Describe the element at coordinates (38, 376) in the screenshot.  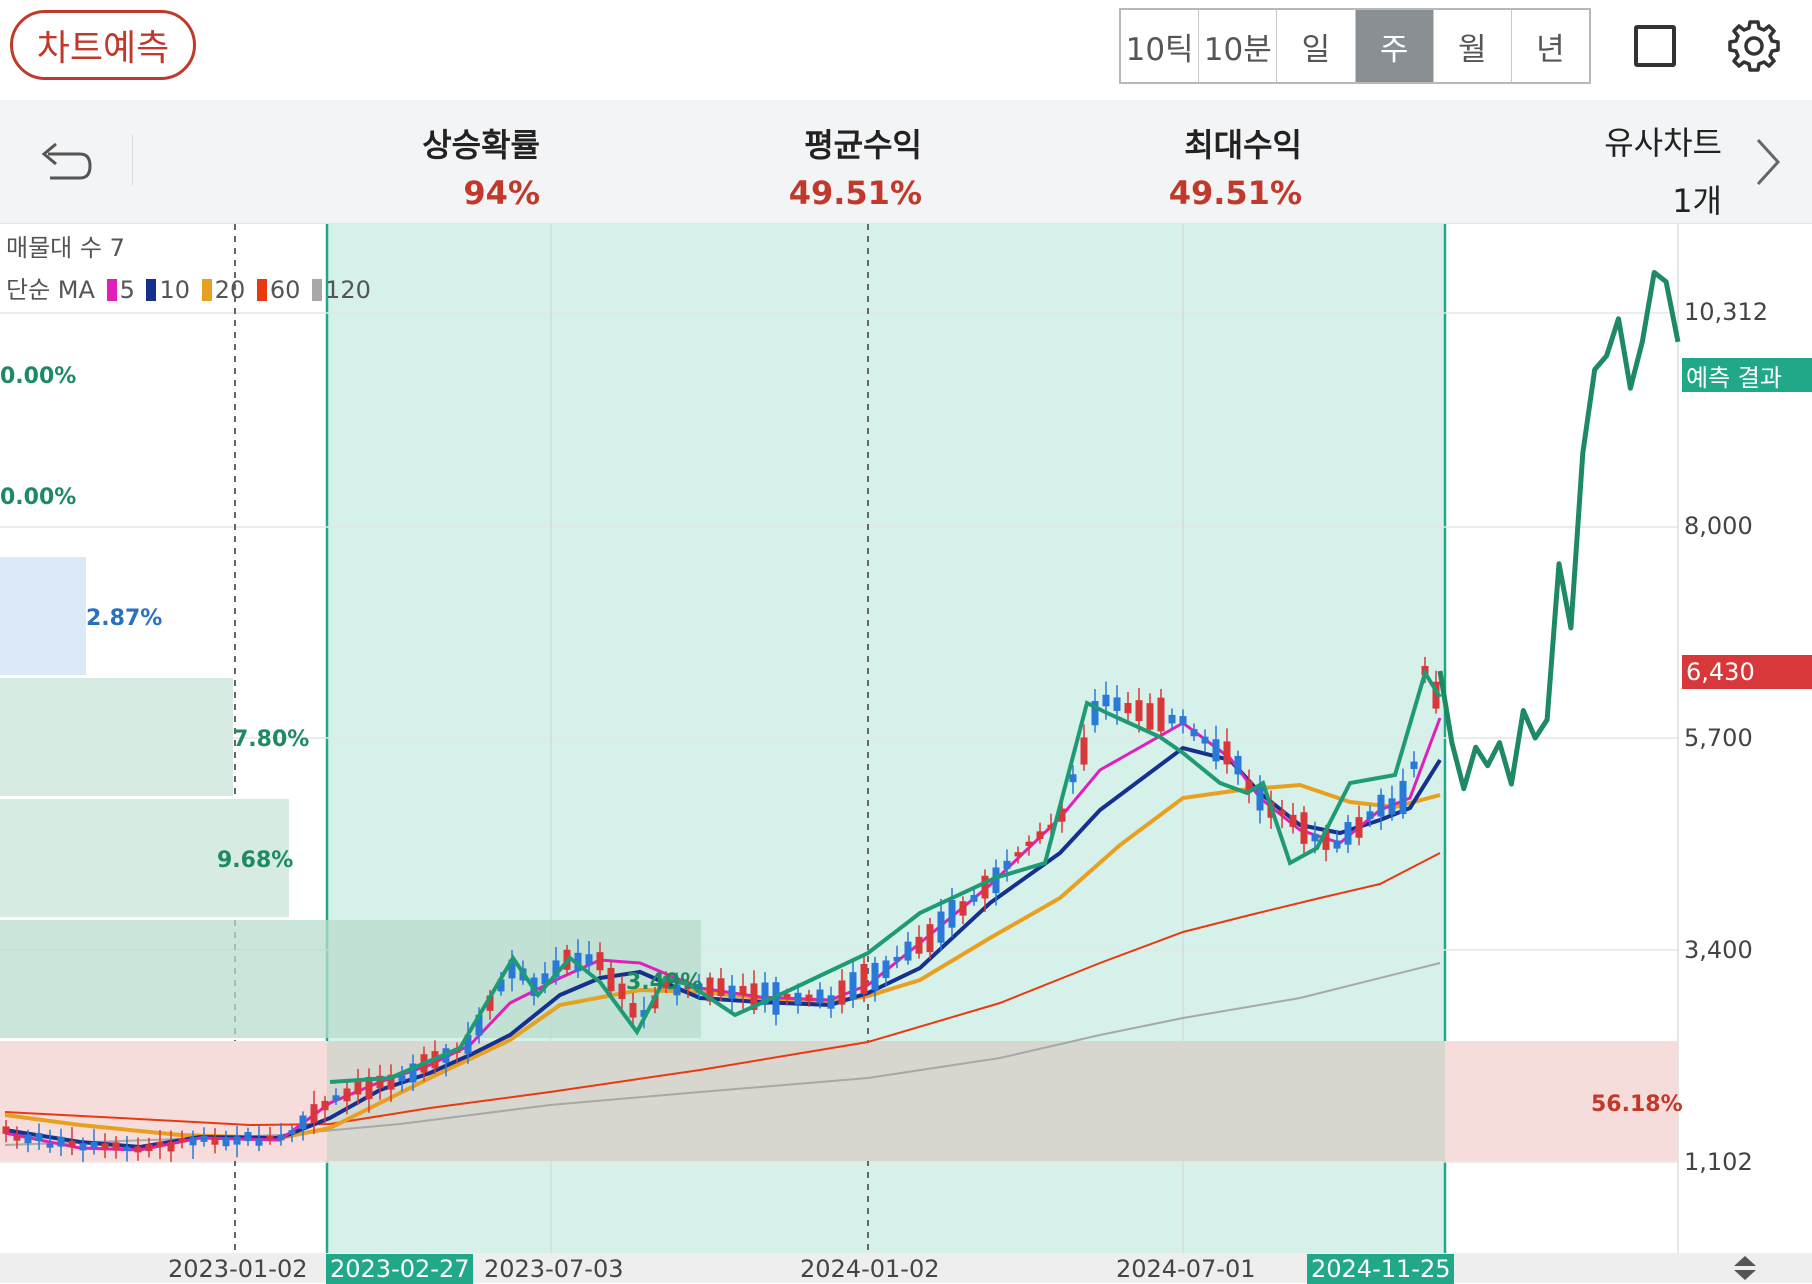
I see `vp-pct-1: 0.00%` at that location.